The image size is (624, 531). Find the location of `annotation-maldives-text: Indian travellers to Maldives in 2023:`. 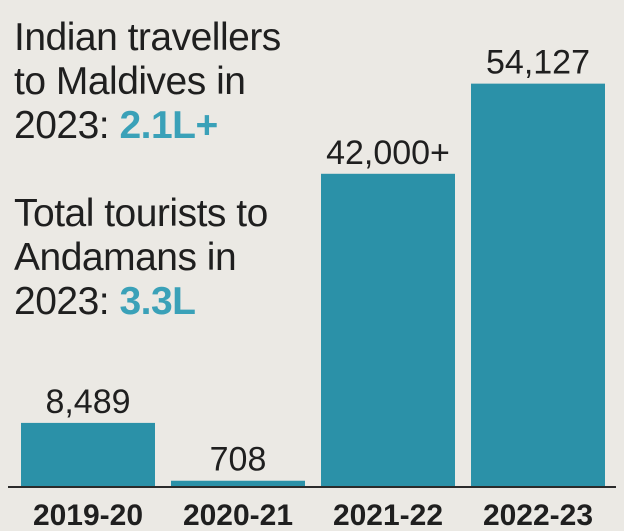

annotation-maldives-text: Indian travellers to Maldives in 2023: is located at coordinates (147, 81).